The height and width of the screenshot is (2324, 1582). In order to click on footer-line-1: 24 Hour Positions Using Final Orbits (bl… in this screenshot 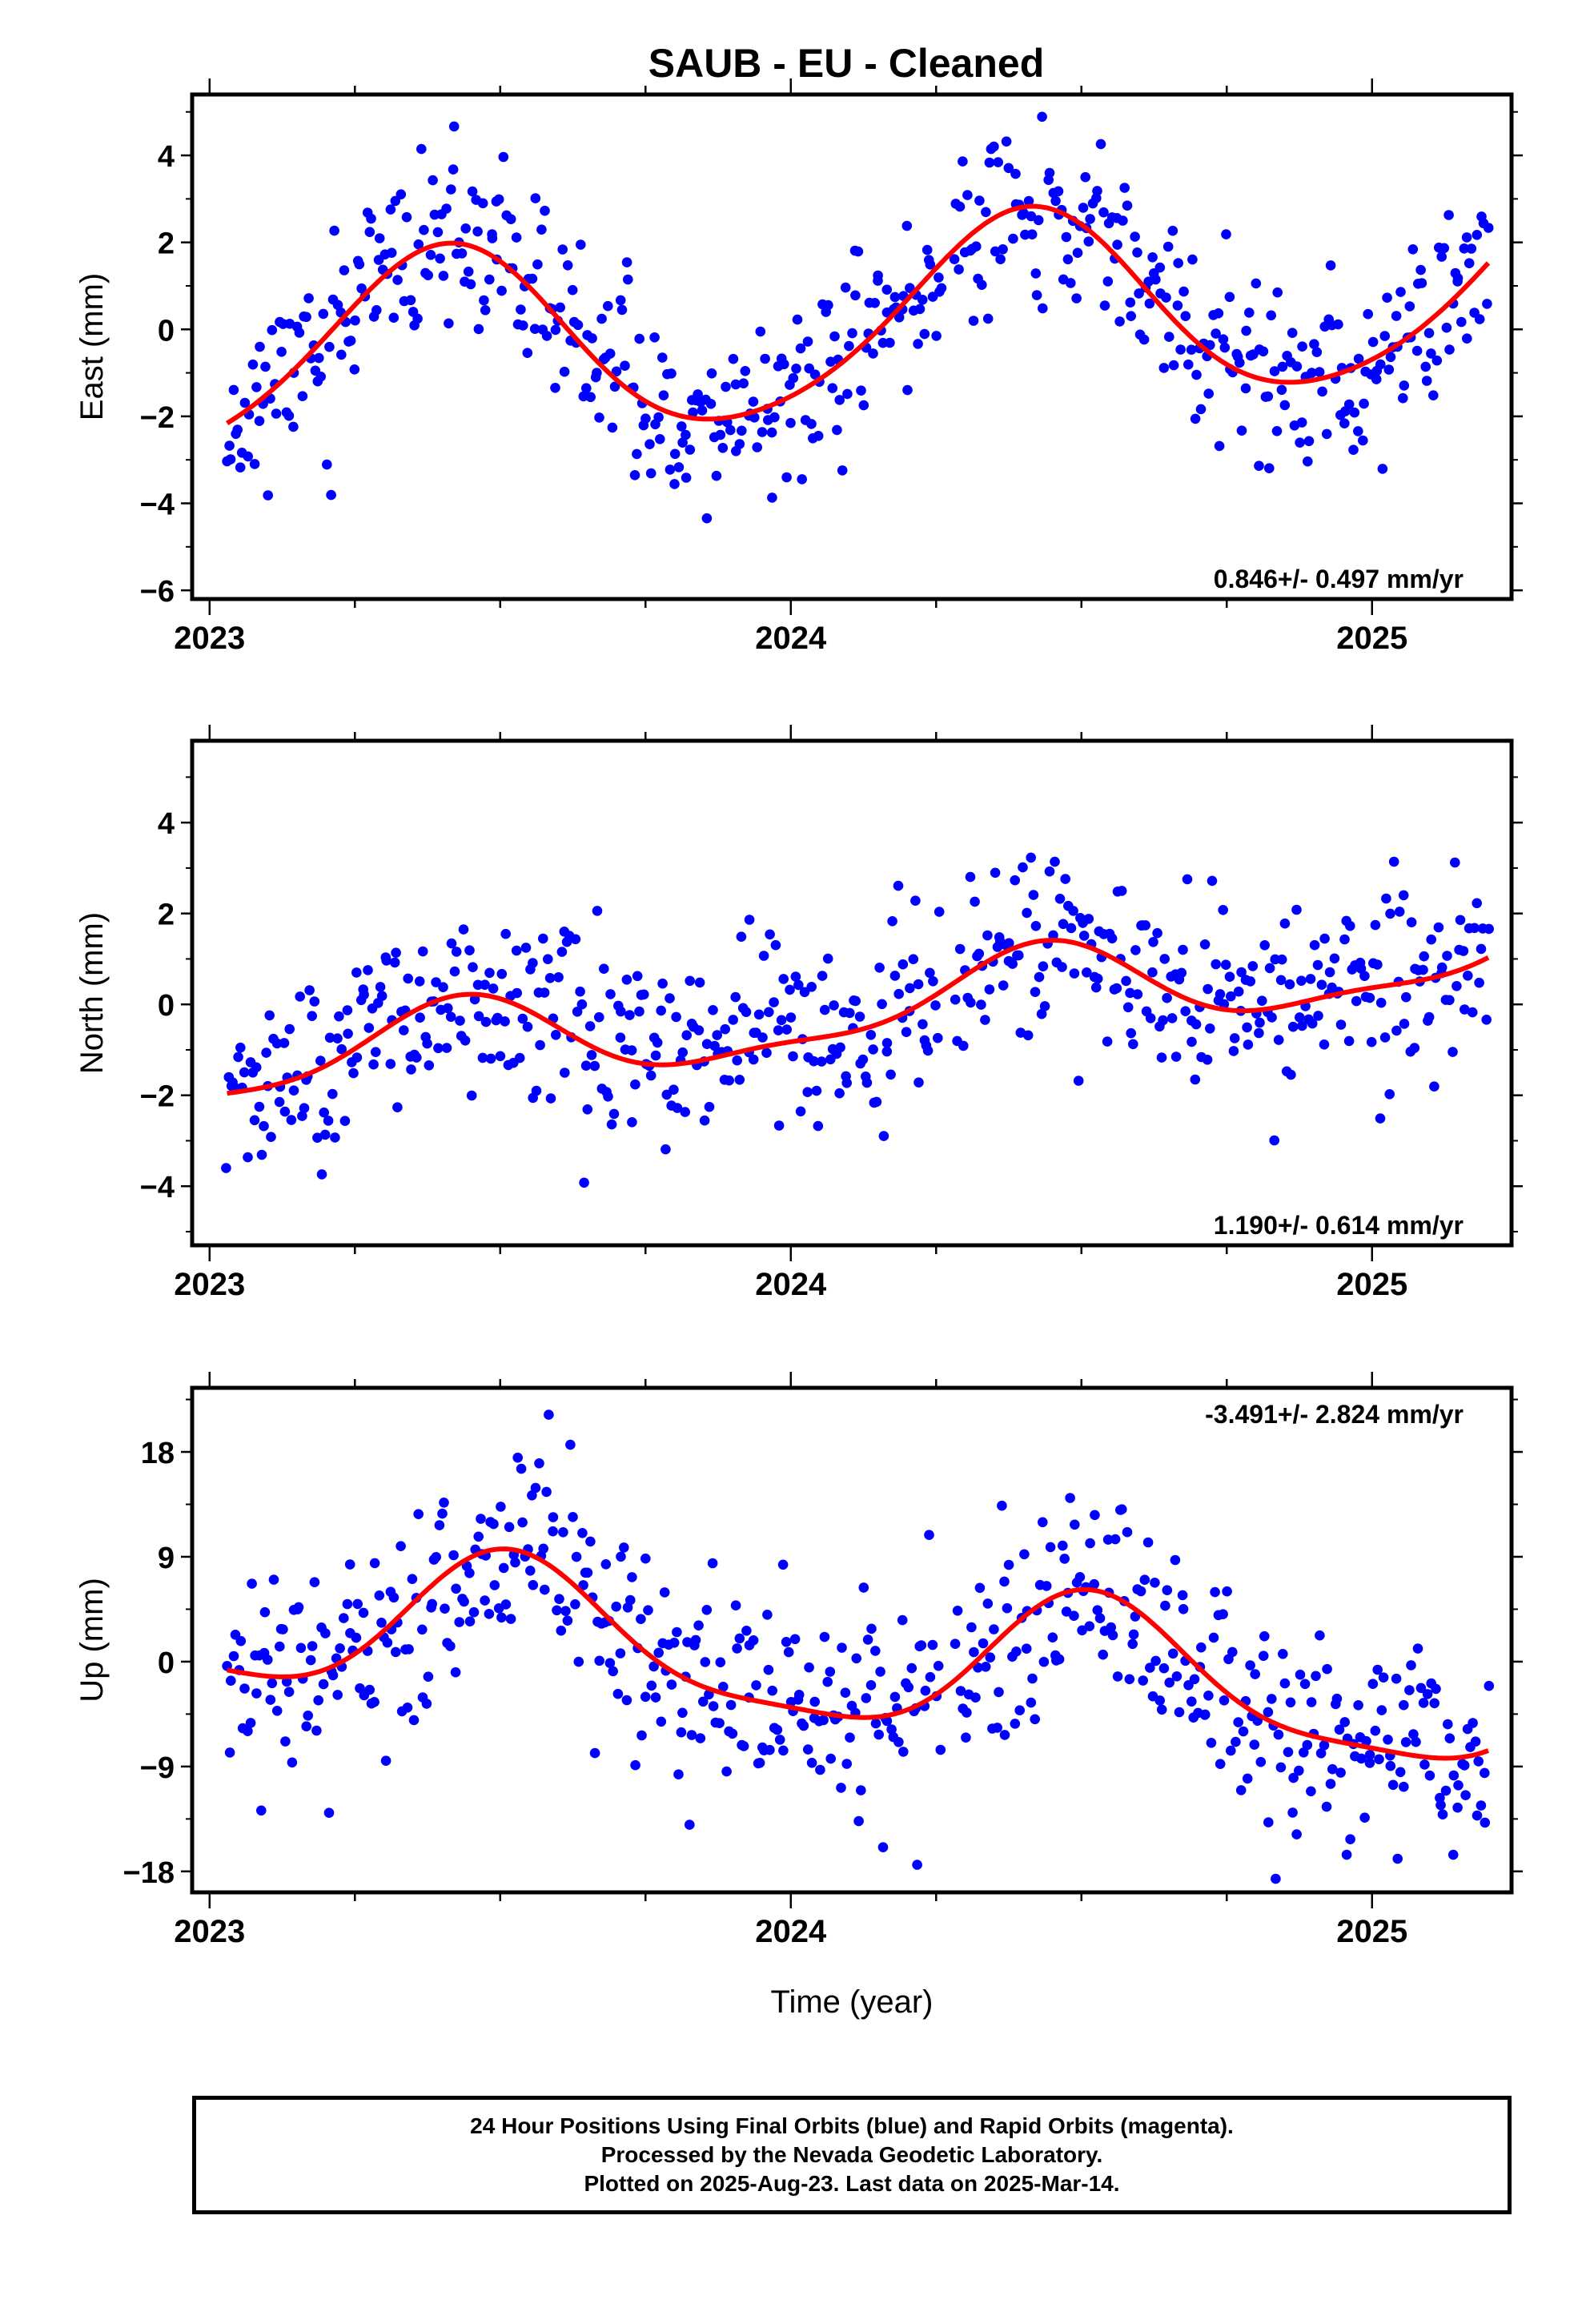, I will do `click(852, 2125)`.